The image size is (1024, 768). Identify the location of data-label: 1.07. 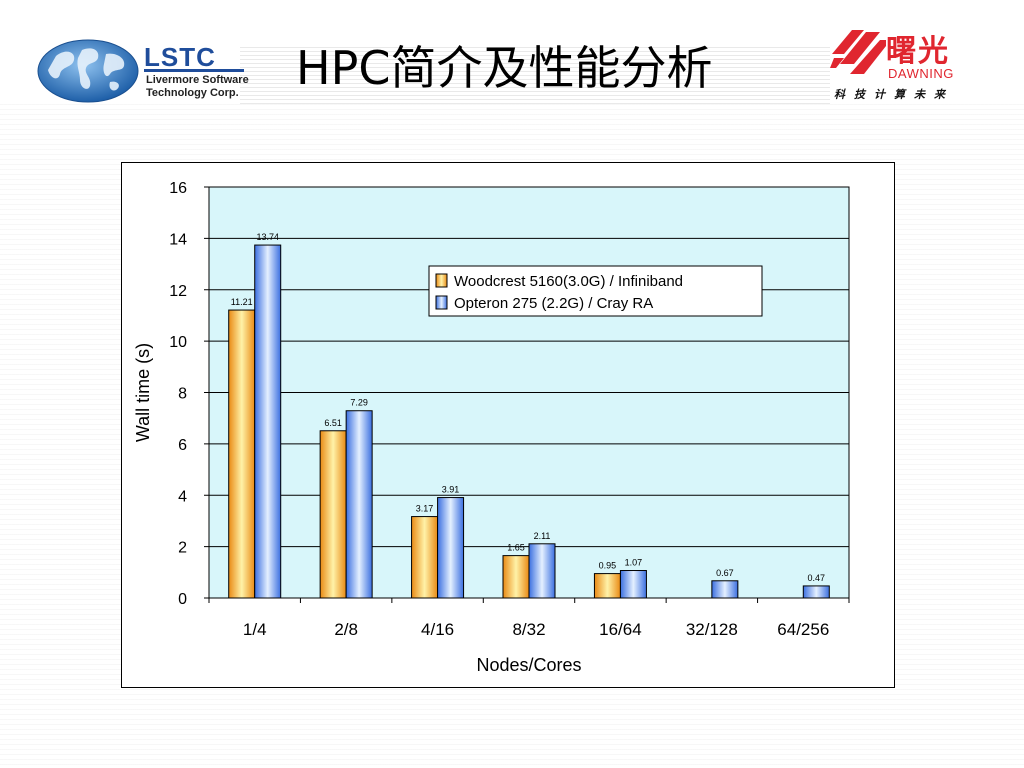
(634, 563).